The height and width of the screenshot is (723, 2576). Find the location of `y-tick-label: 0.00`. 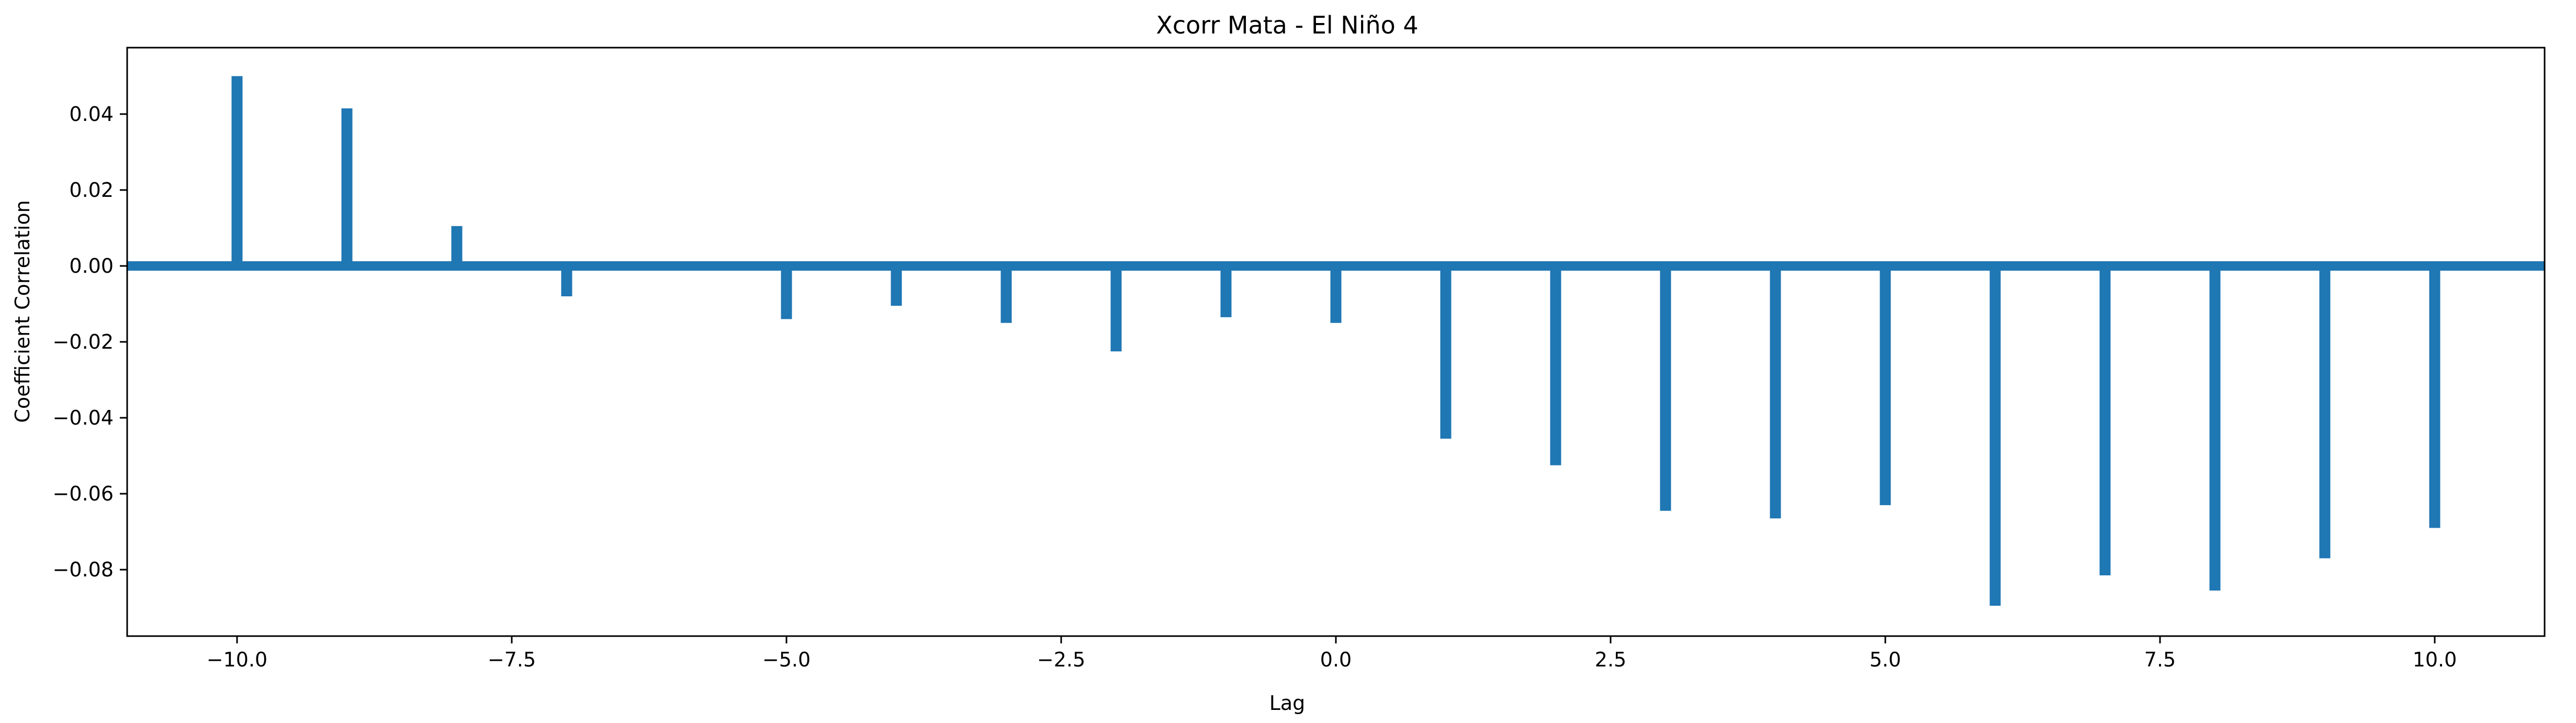

y-tick-label: 0.00 is located at coordinates (92, 265).